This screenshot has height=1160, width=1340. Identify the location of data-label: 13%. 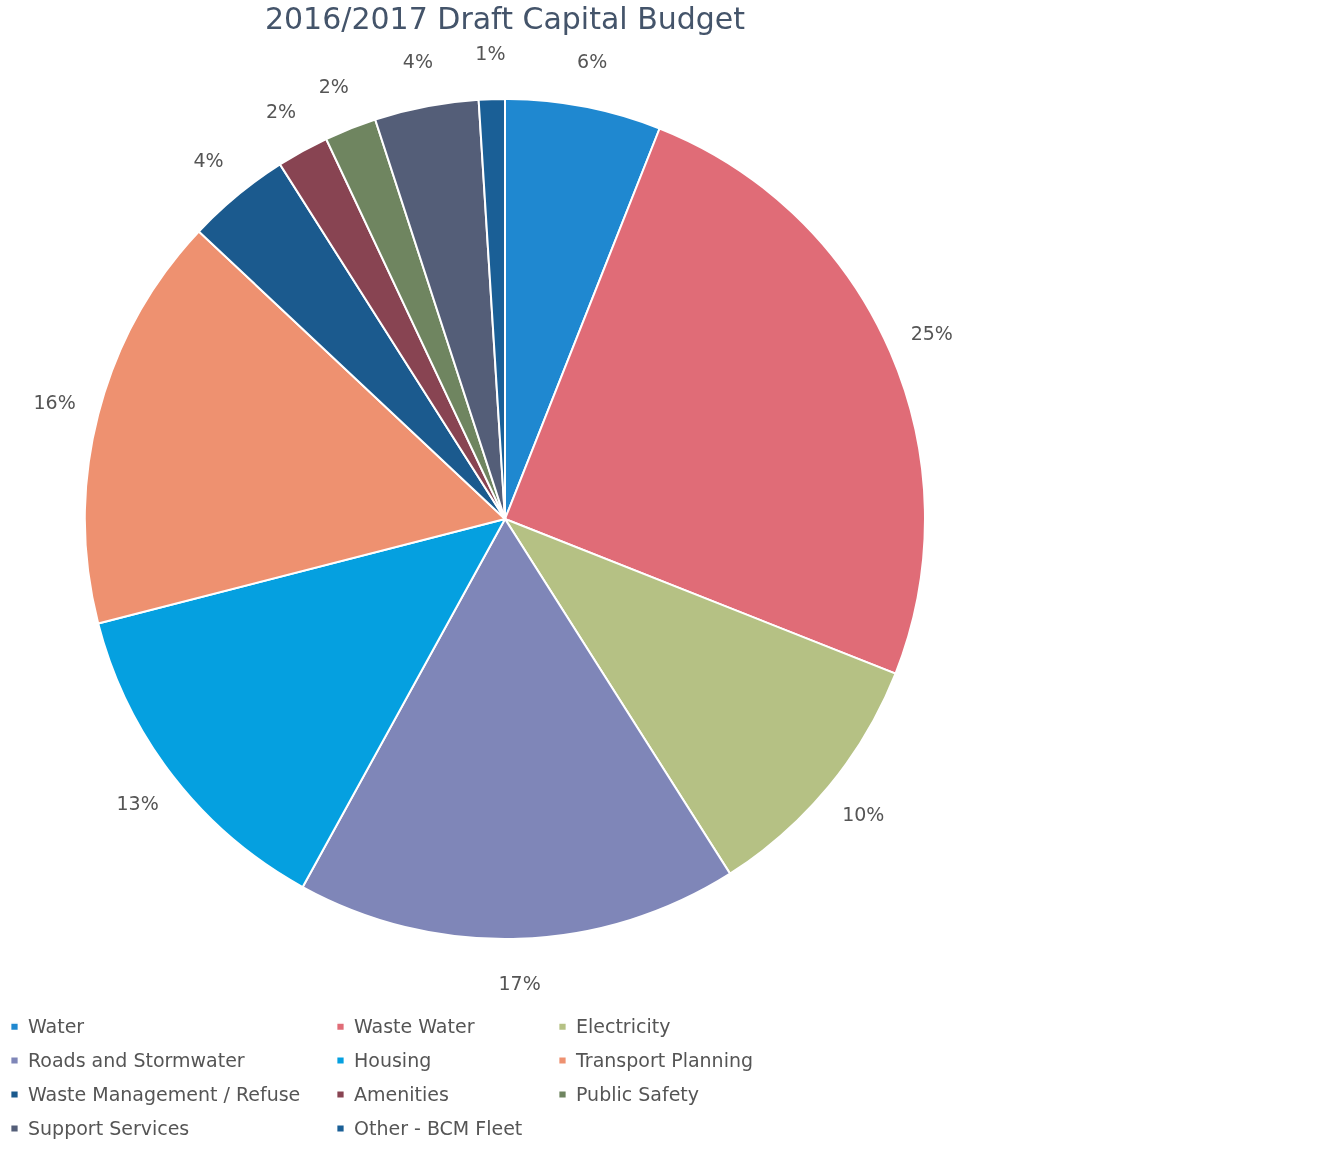
(137, 803).